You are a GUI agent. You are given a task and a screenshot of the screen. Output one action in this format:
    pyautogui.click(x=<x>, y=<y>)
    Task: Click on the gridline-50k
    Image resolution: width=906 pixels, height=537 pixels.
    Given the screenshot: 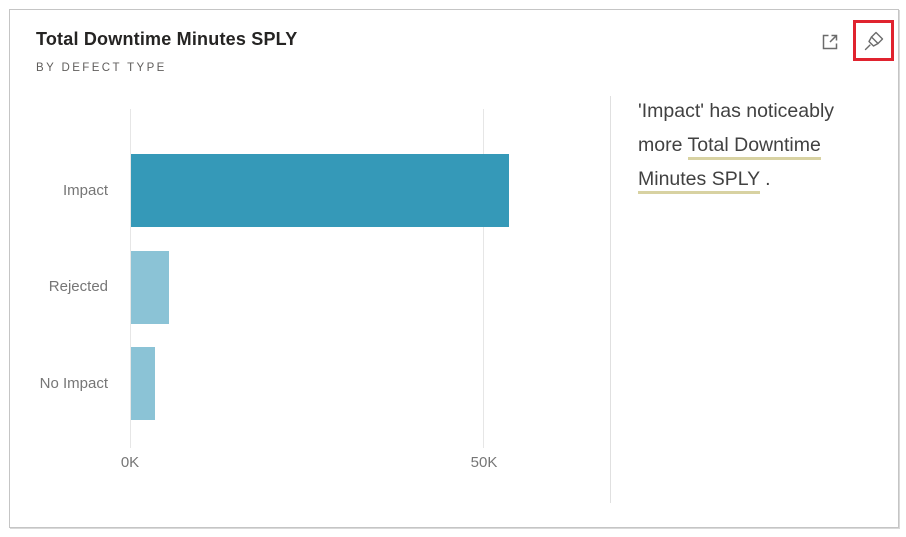 What is the action you would take?
    pyautogui.click(x=483, y=278)
    